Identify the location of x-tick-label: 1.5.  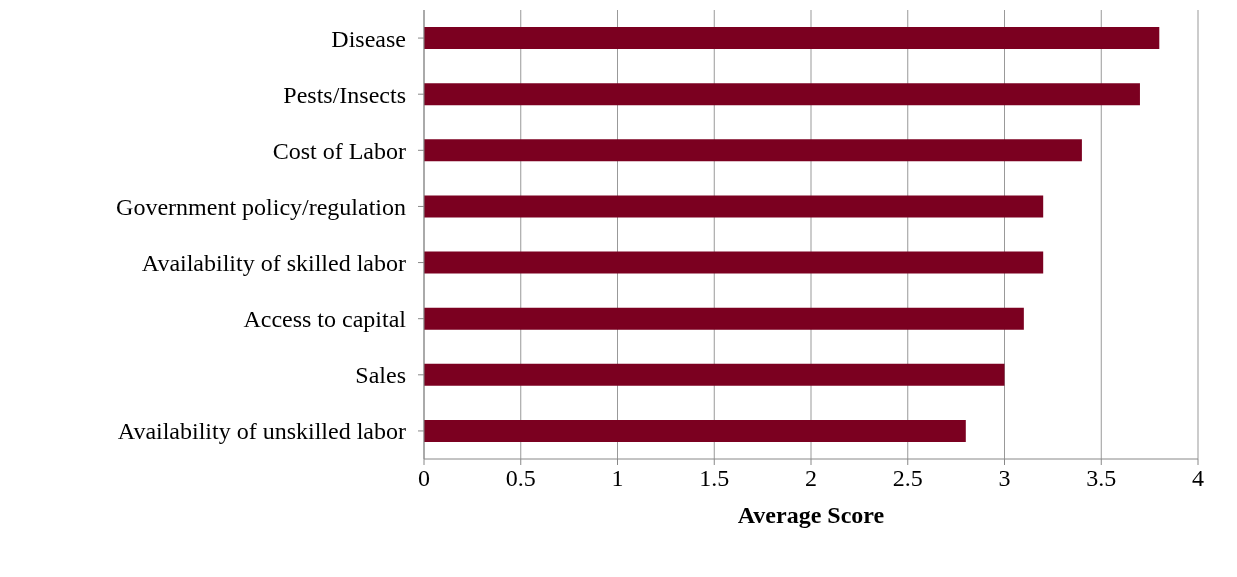
(714, 478).